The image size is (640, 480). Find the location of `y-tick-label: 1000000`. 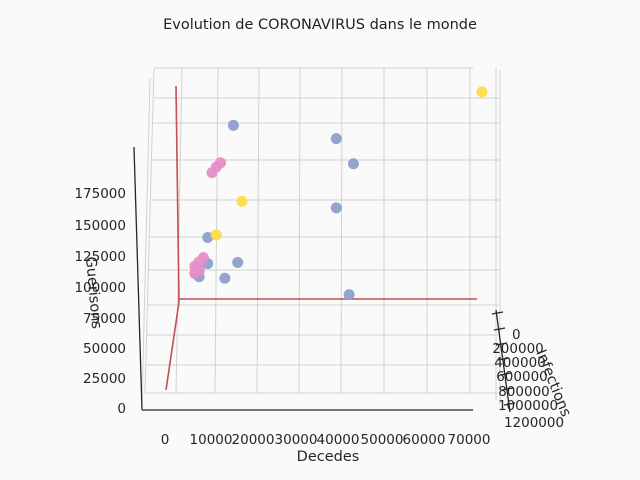

y-tick-label: 1000000 is located at coordinates (528, 406).